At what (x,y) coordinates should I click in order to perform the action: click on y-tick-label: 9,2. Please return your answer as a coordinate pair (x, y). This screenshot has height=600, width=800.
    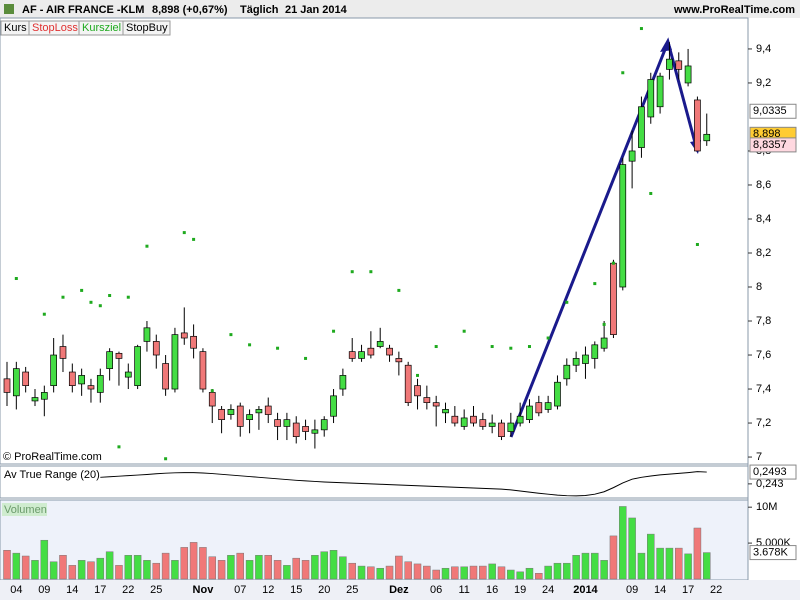
    Looking at the image, I should click on (763, 83).